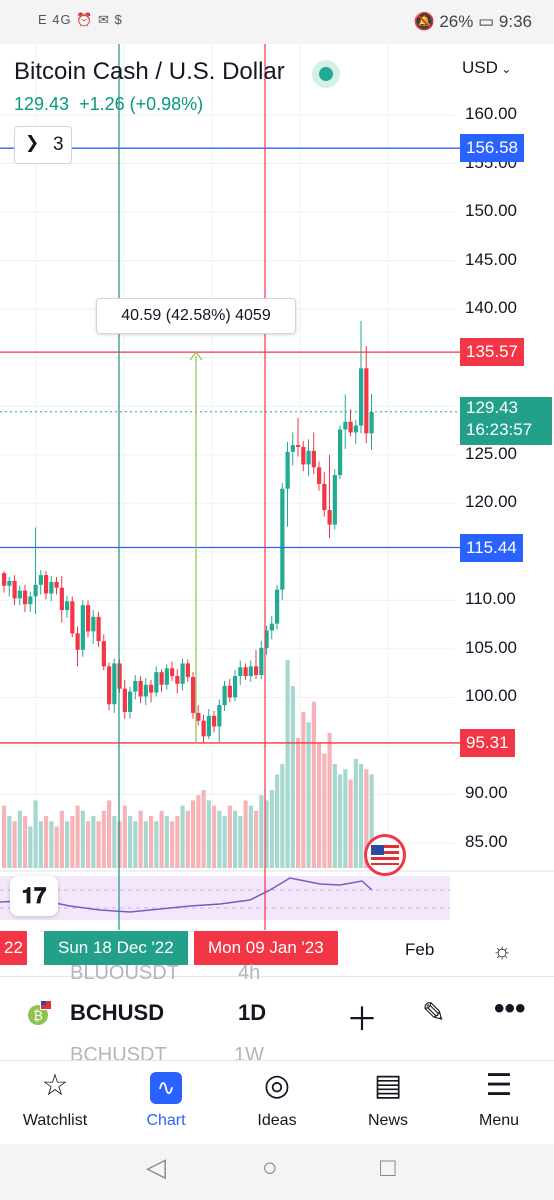 The height and width of the screenshot is (1200, 554). Describe the element at coordinates (270, 1167) in the screenshot. I see `home-circle-icon: ○` at that location.